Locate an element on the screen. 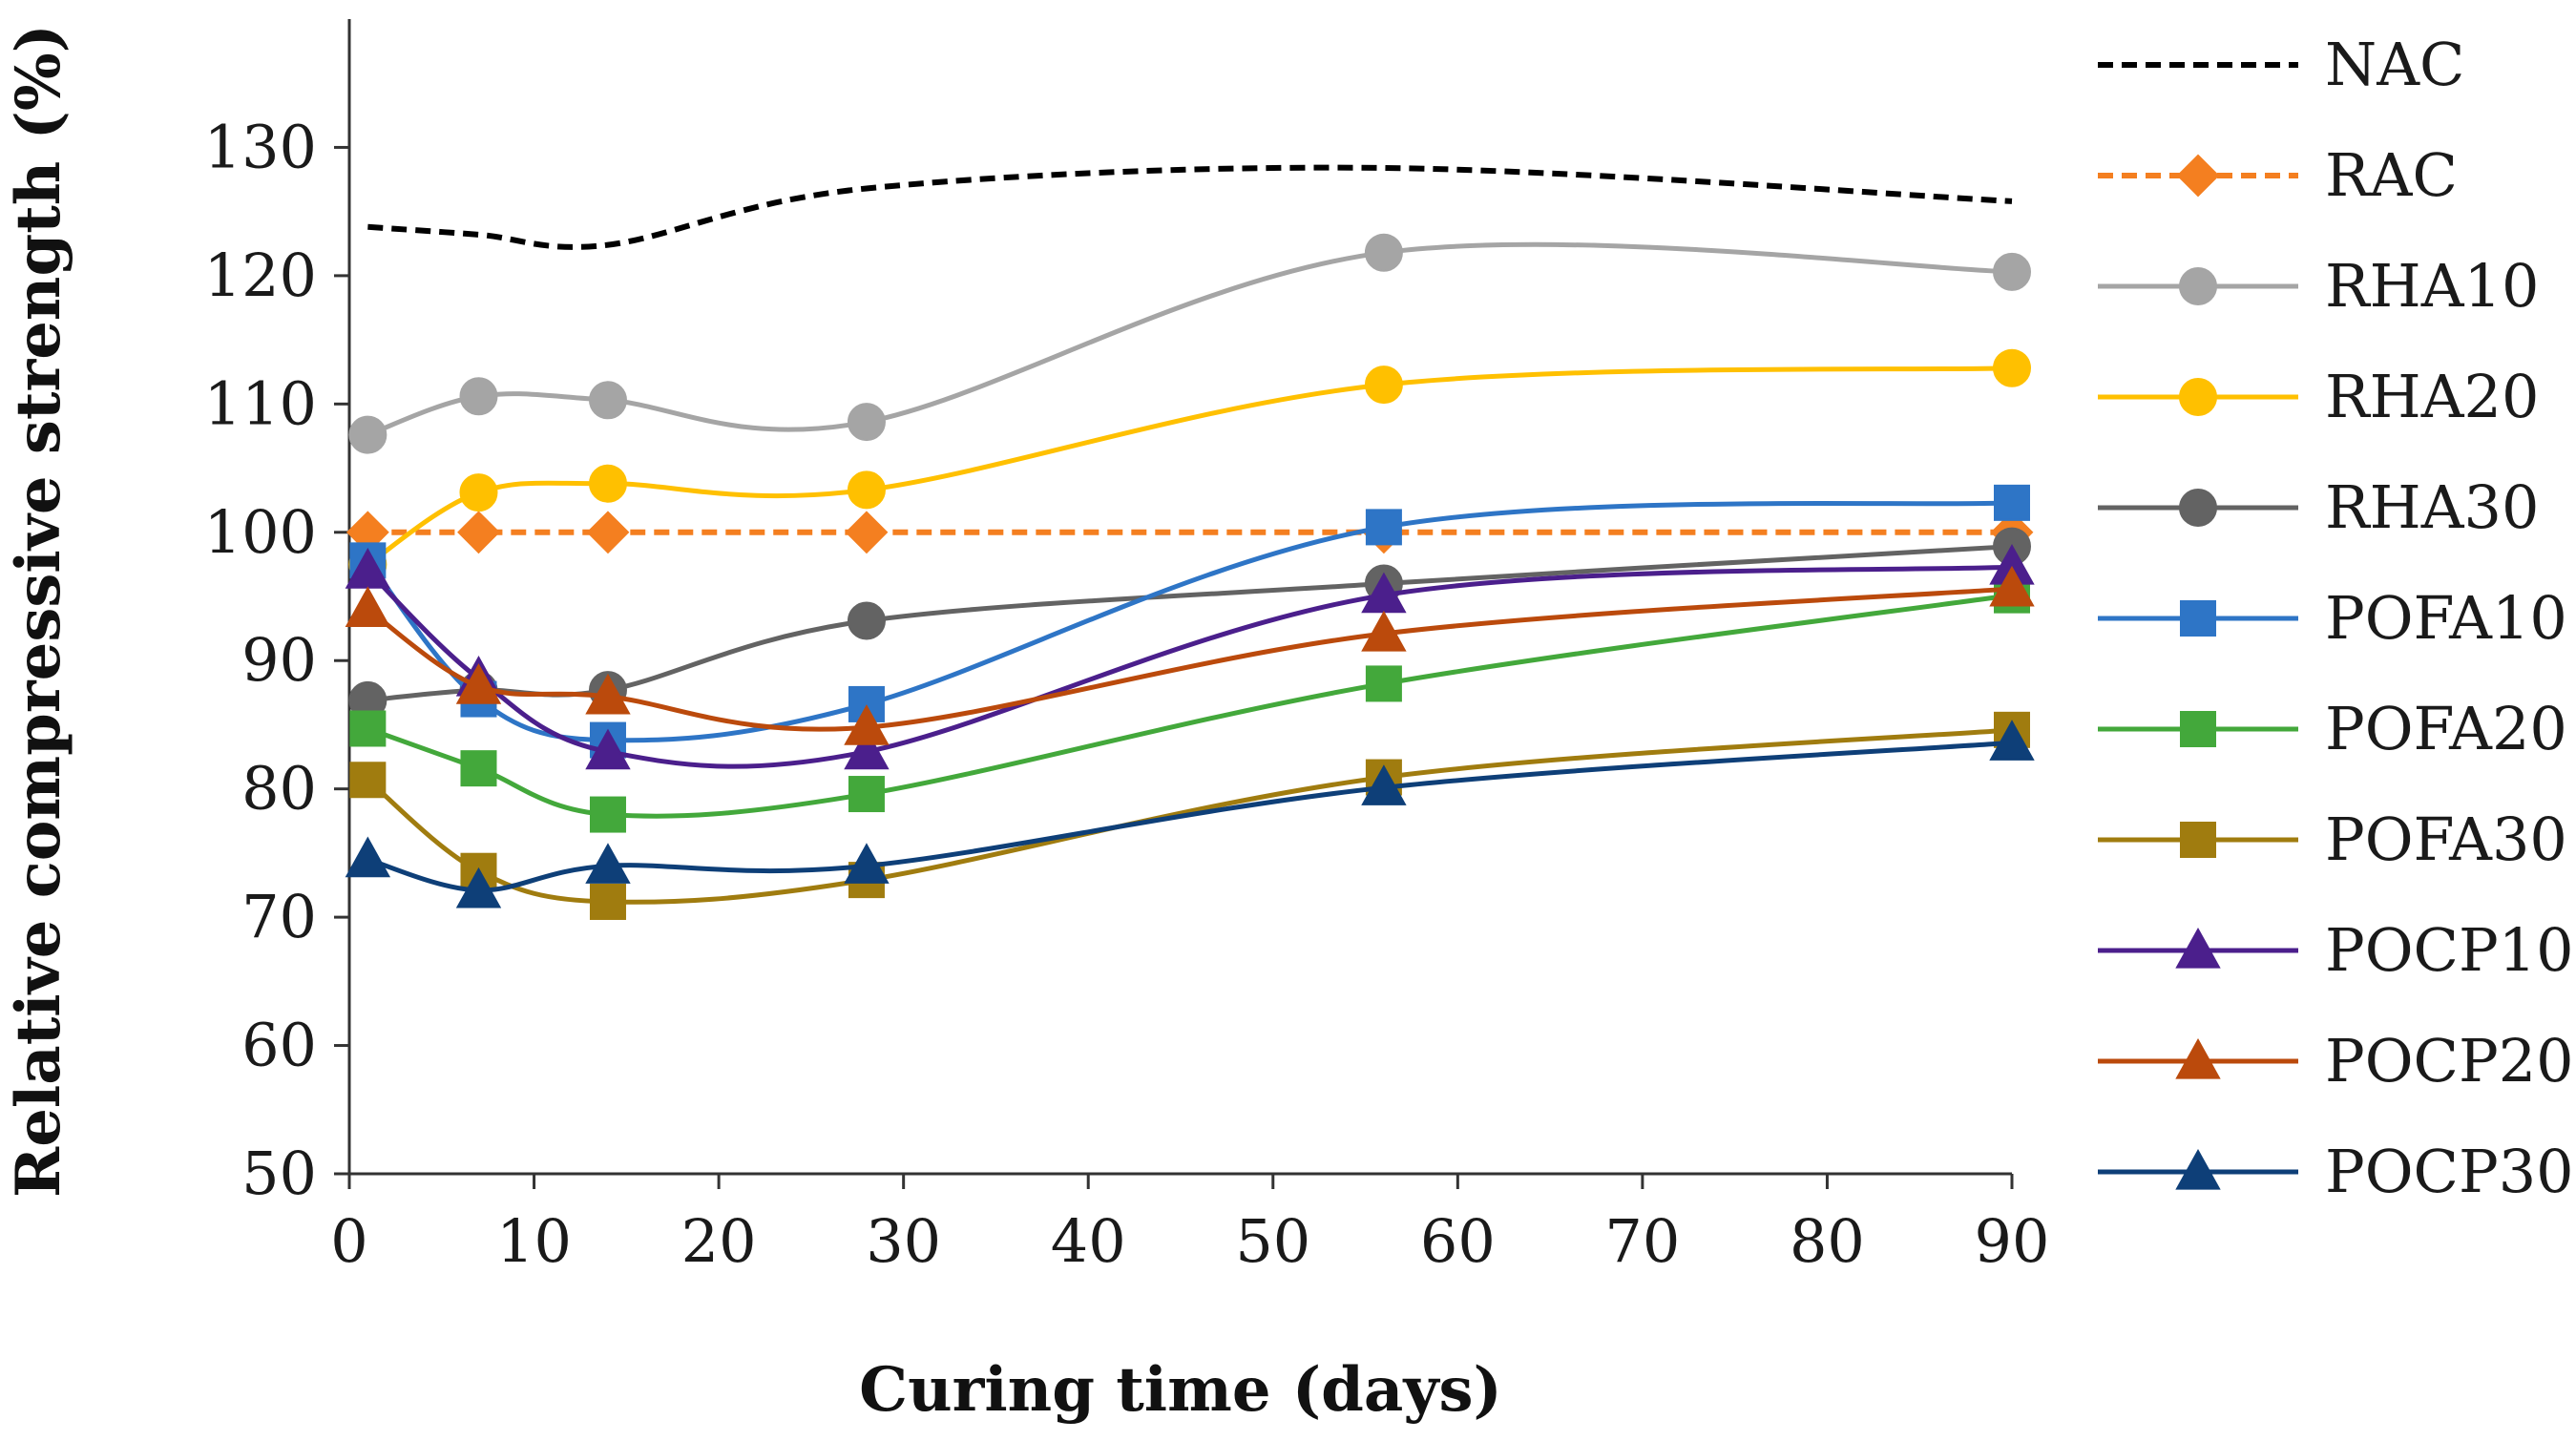  legend-marker-pofa10 is located at coordinates (2198, 618).